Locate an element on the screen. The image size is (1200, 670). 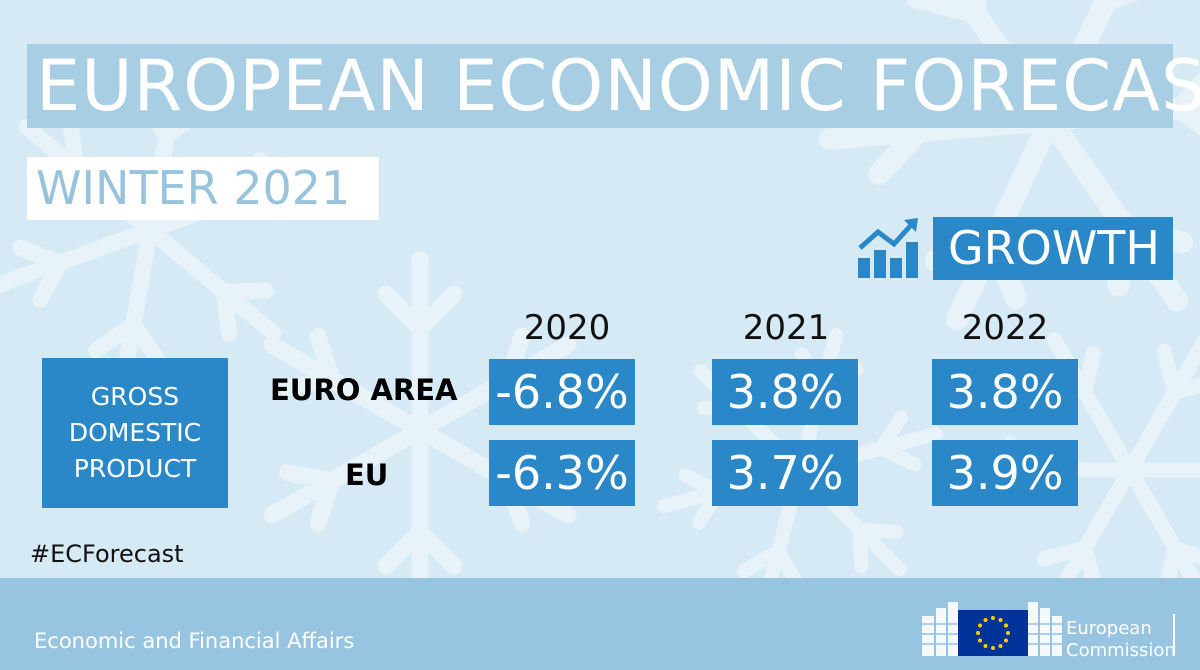
growth-chart-icon is located at coordinates (888, 248).